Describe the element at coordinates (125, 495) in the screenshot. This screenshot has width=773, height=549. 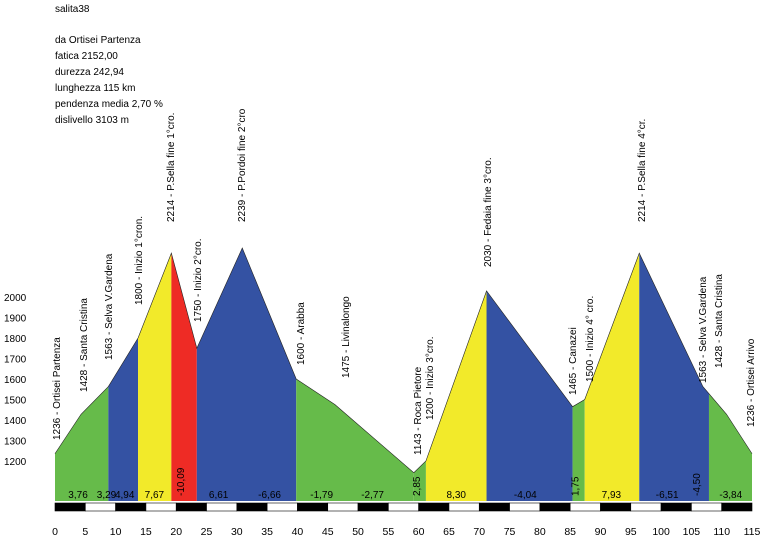
I see `slope-label: 4,94` at that location.